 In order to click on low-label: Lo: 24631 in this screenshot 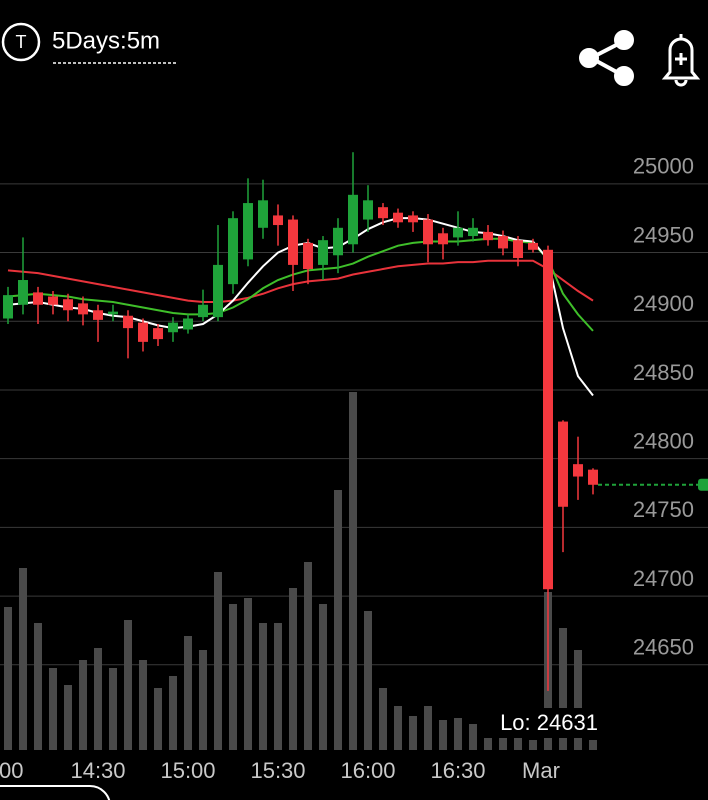, I will do `click(549, 722)`.